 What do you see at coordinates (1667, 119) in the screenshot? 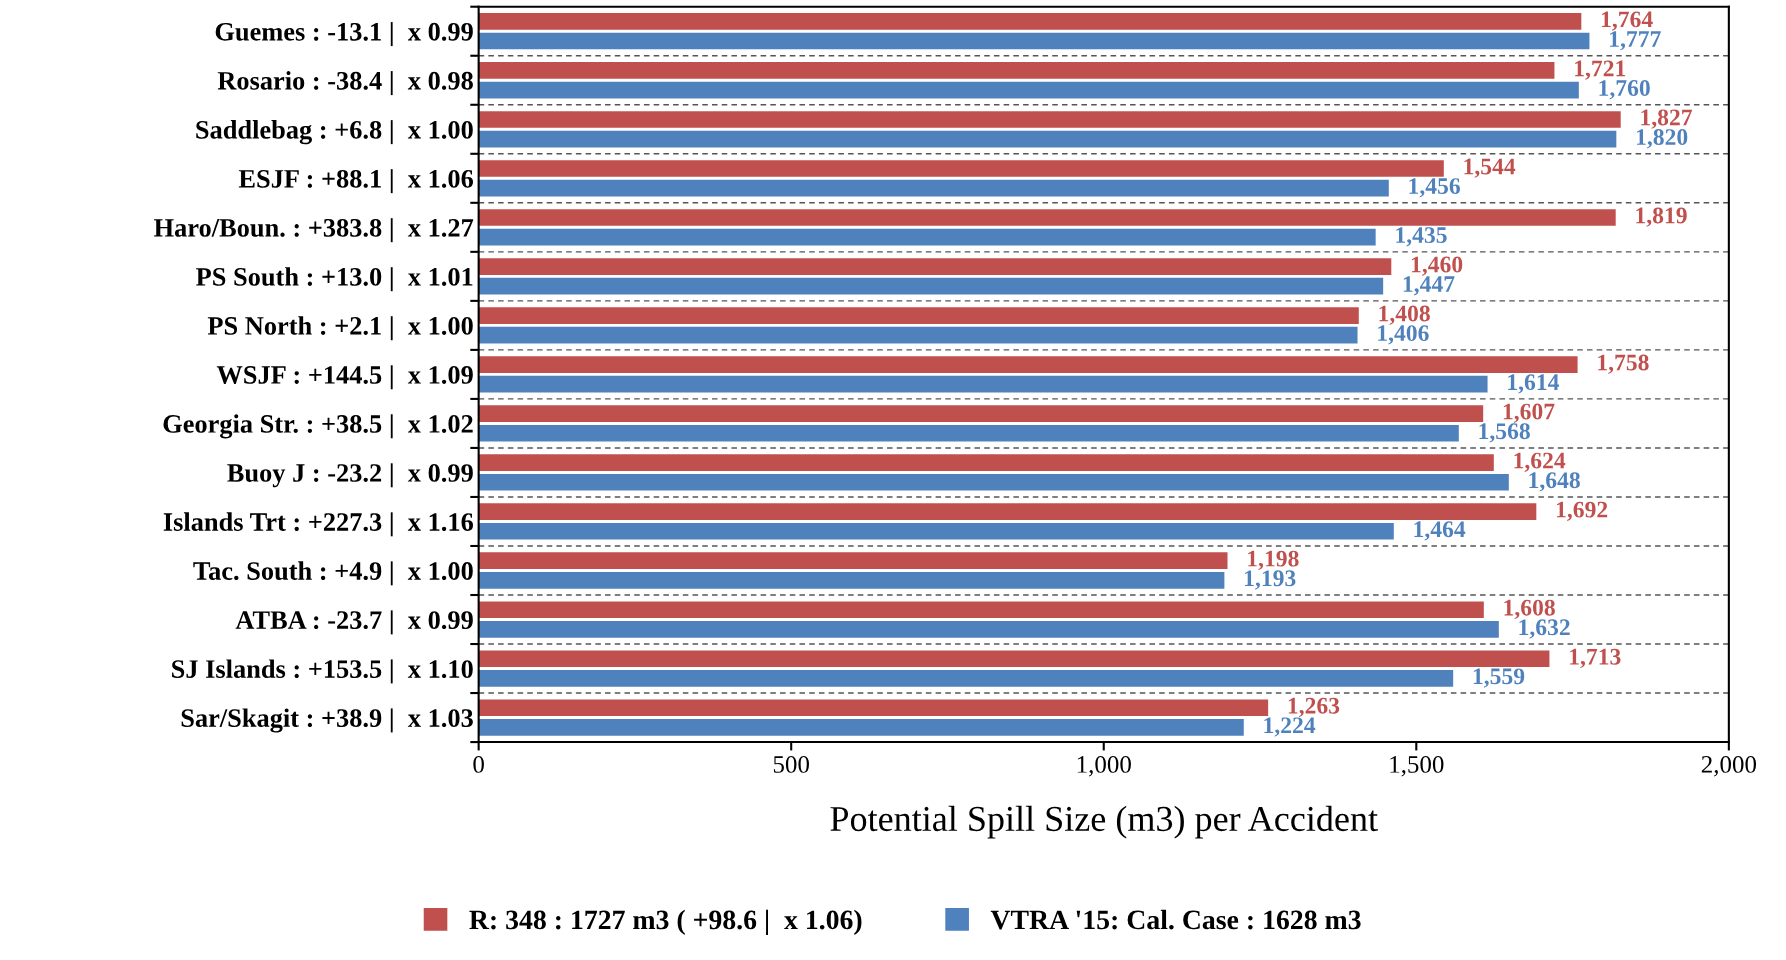
I see `data-label: 1,827` at bounding box center [1667, 119].